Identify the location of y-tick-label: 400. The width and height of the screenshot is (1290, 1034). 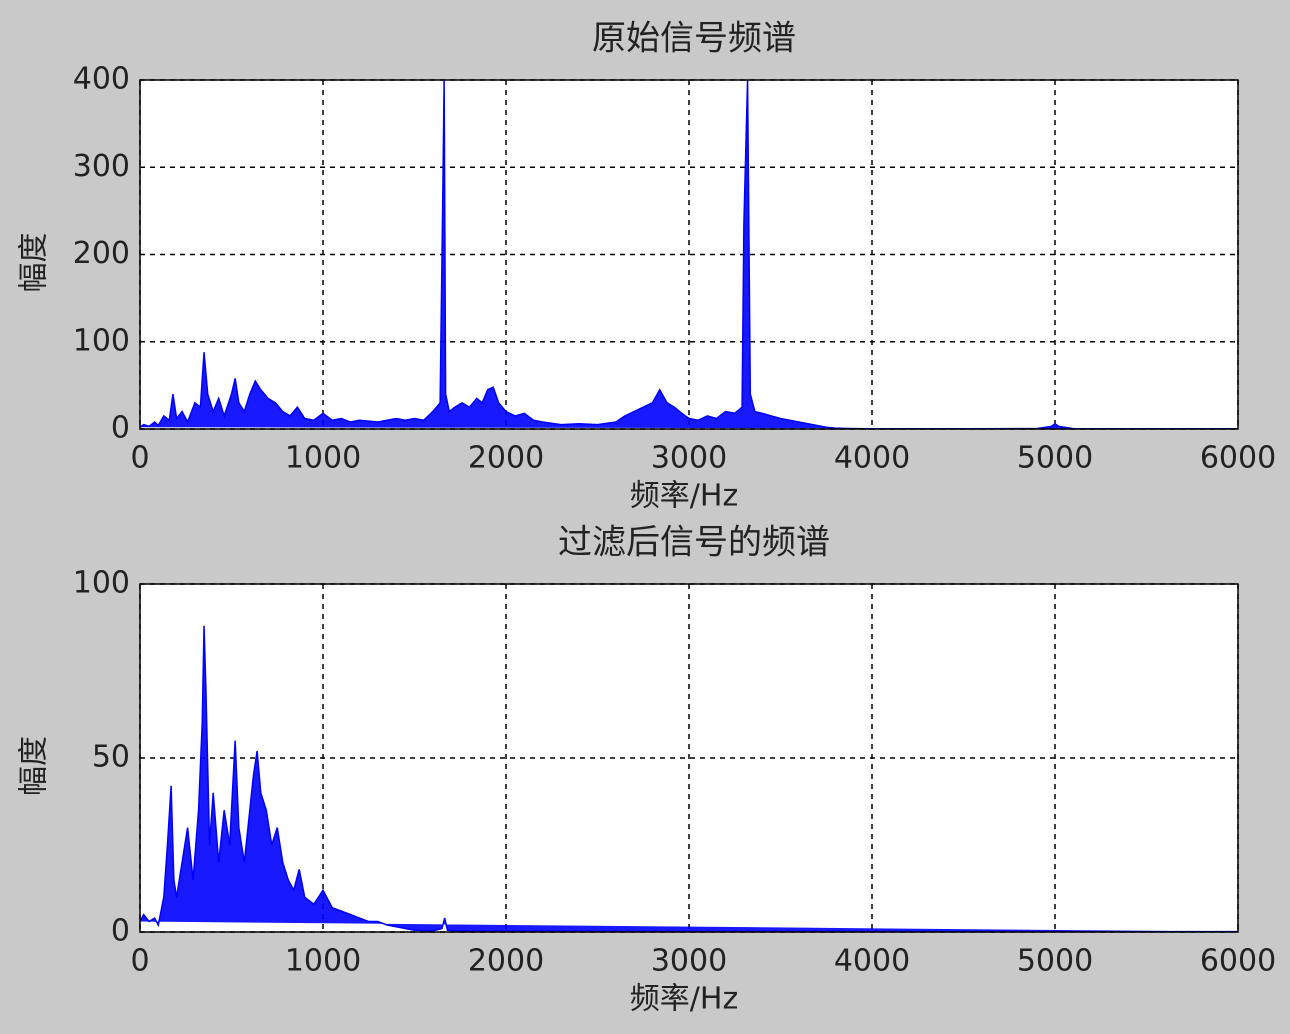
(101, 79).